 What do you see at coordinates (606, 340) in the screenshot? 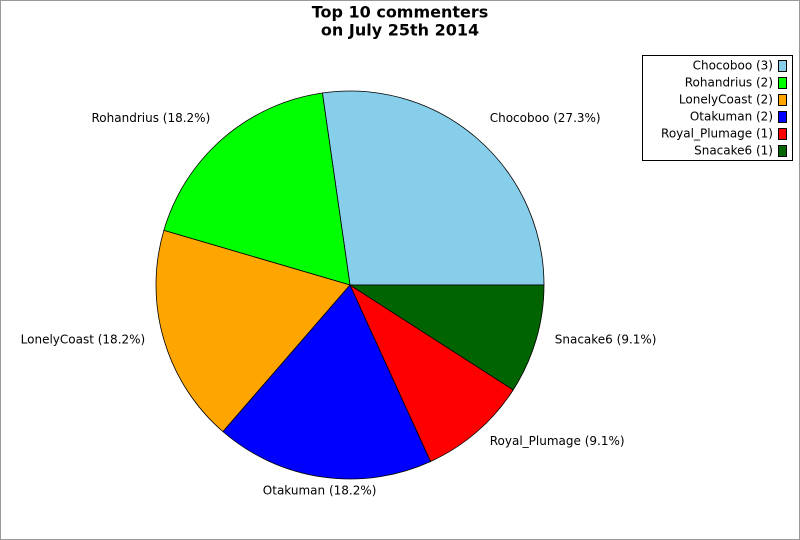
I see `slice-label: Snacake6 (9.1%)` at bounding box center [606, 340].